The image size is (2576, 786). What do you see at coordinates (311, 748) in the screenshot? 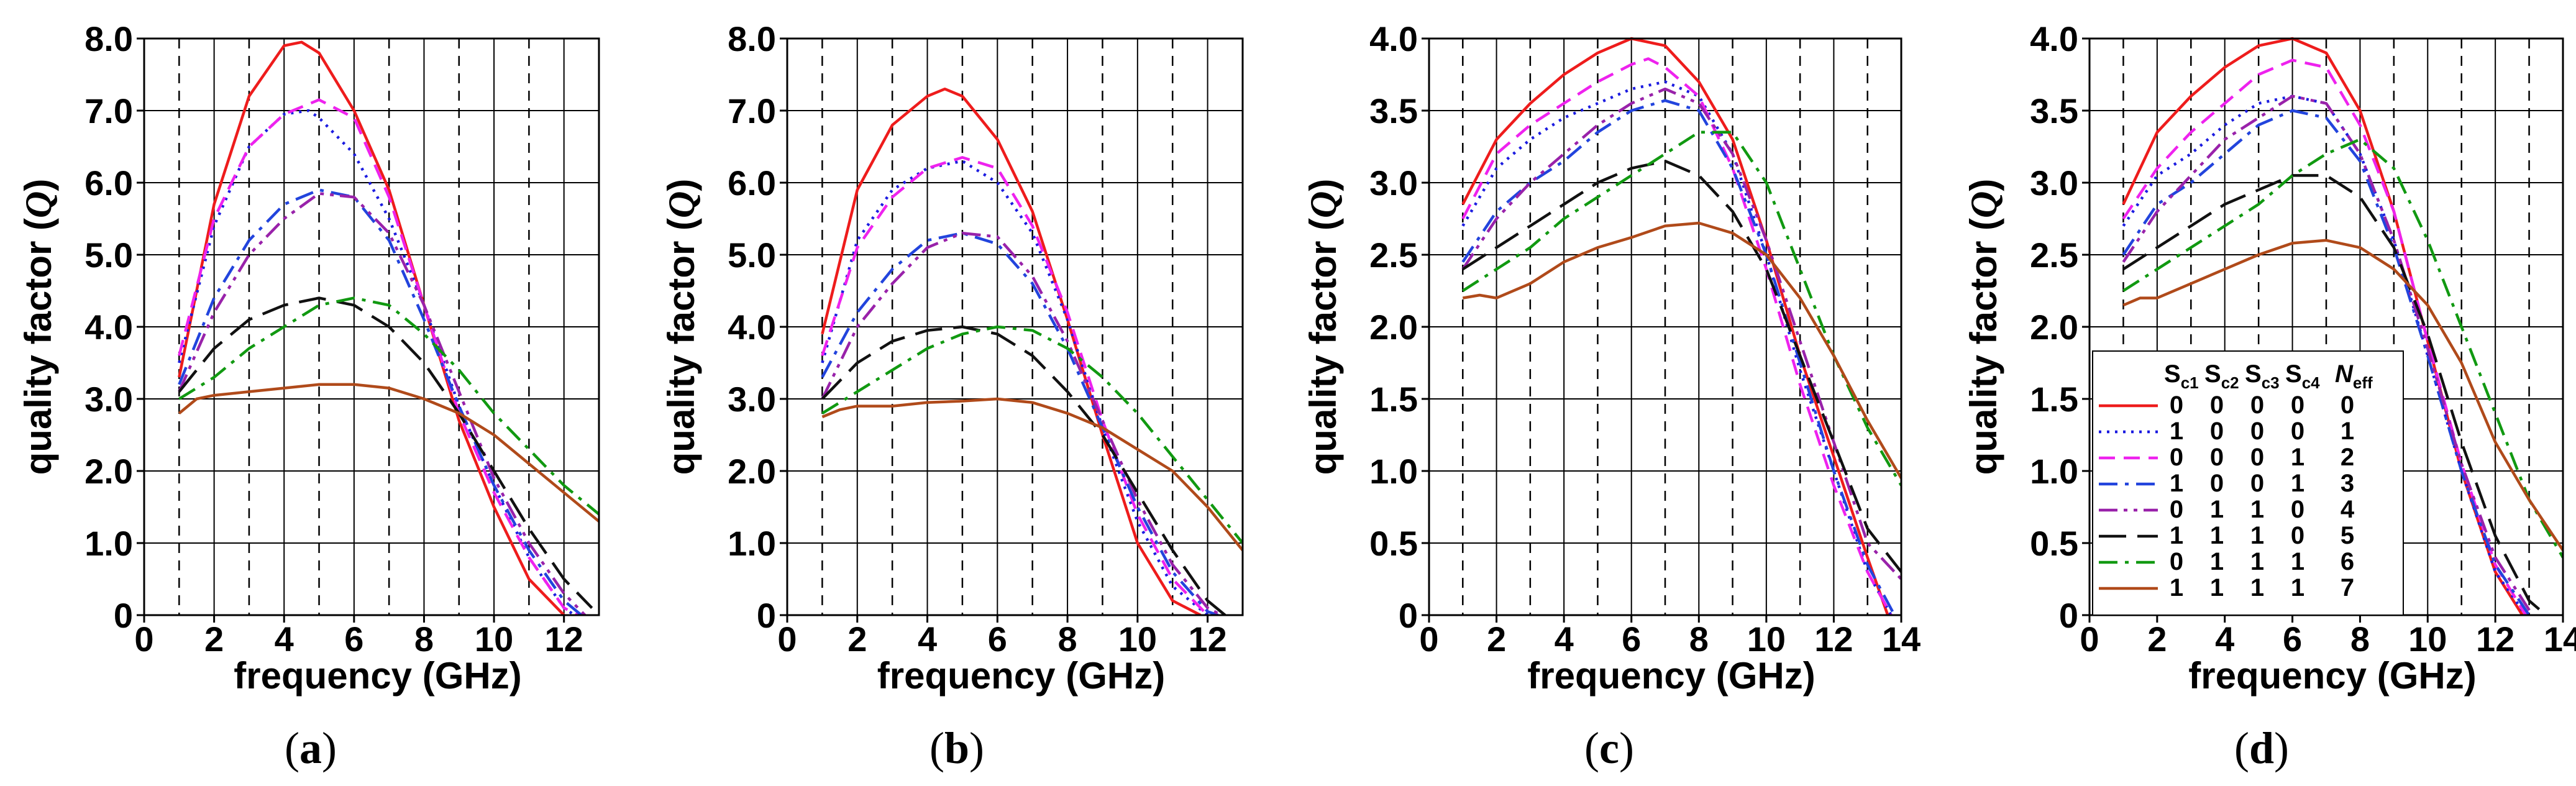
I see `panel-tag: (a)` at bounding box center [311, 748].